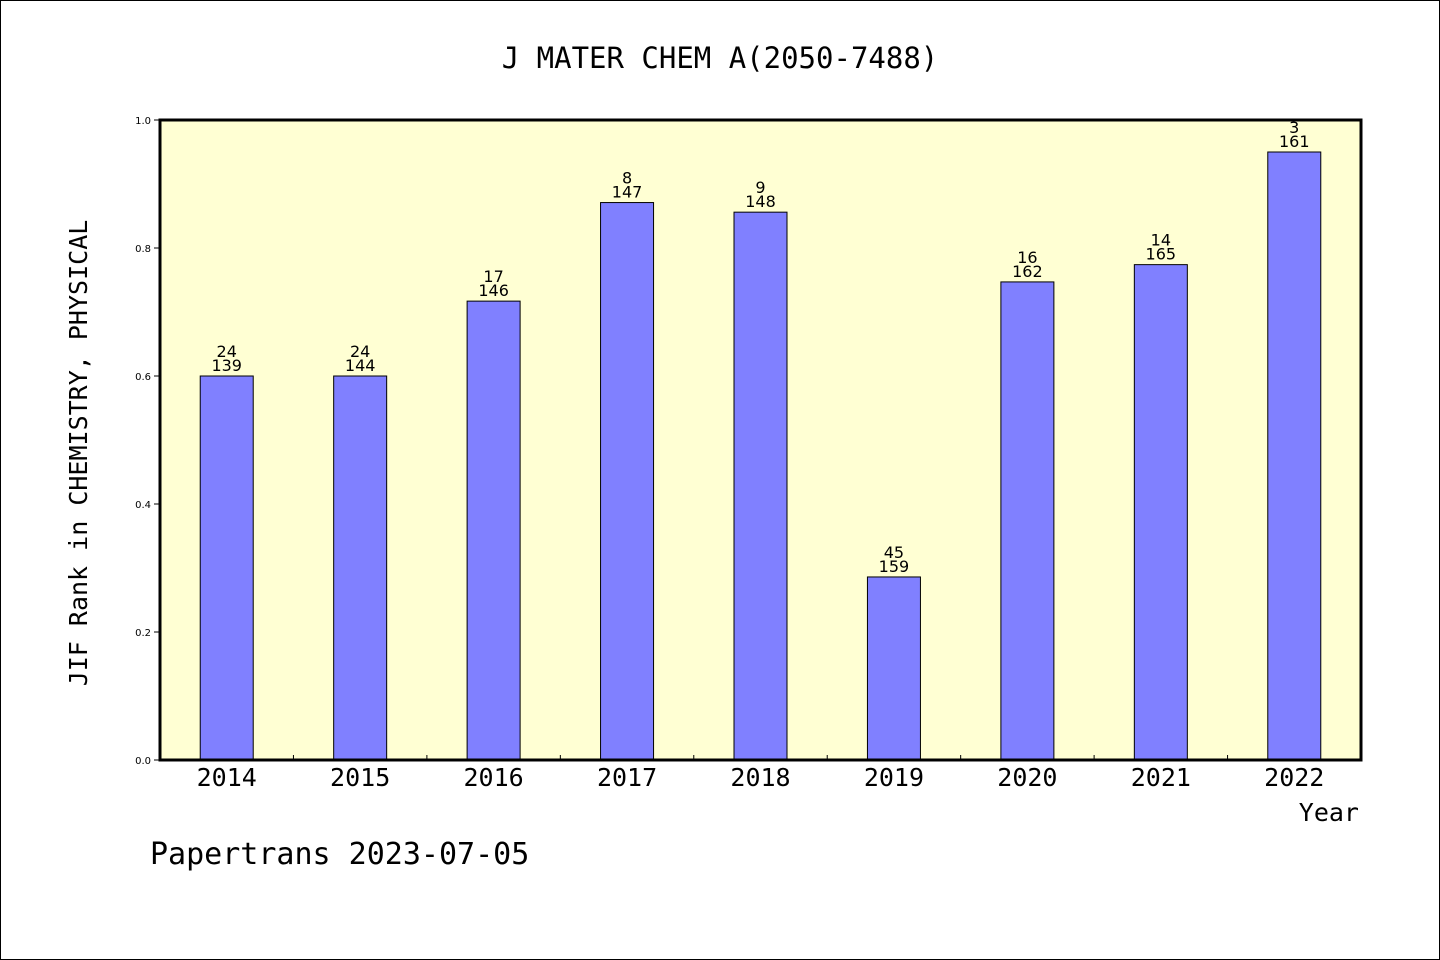 This screenshot has height=960, width=1440. What do you see at coordinates (760, 777) in the screenshot?
I see `x-tick-label: 2018` at bounding box center [760, 777].